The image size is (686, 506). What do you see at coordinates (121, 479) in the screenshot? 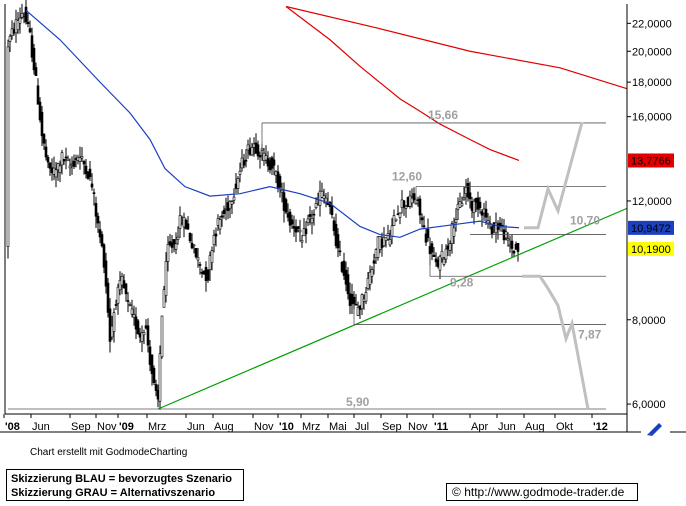
I see `legend-line-preferred: Skizzierung BLAU = bevorzugtes Szenario` at bounding box center [121, 479].